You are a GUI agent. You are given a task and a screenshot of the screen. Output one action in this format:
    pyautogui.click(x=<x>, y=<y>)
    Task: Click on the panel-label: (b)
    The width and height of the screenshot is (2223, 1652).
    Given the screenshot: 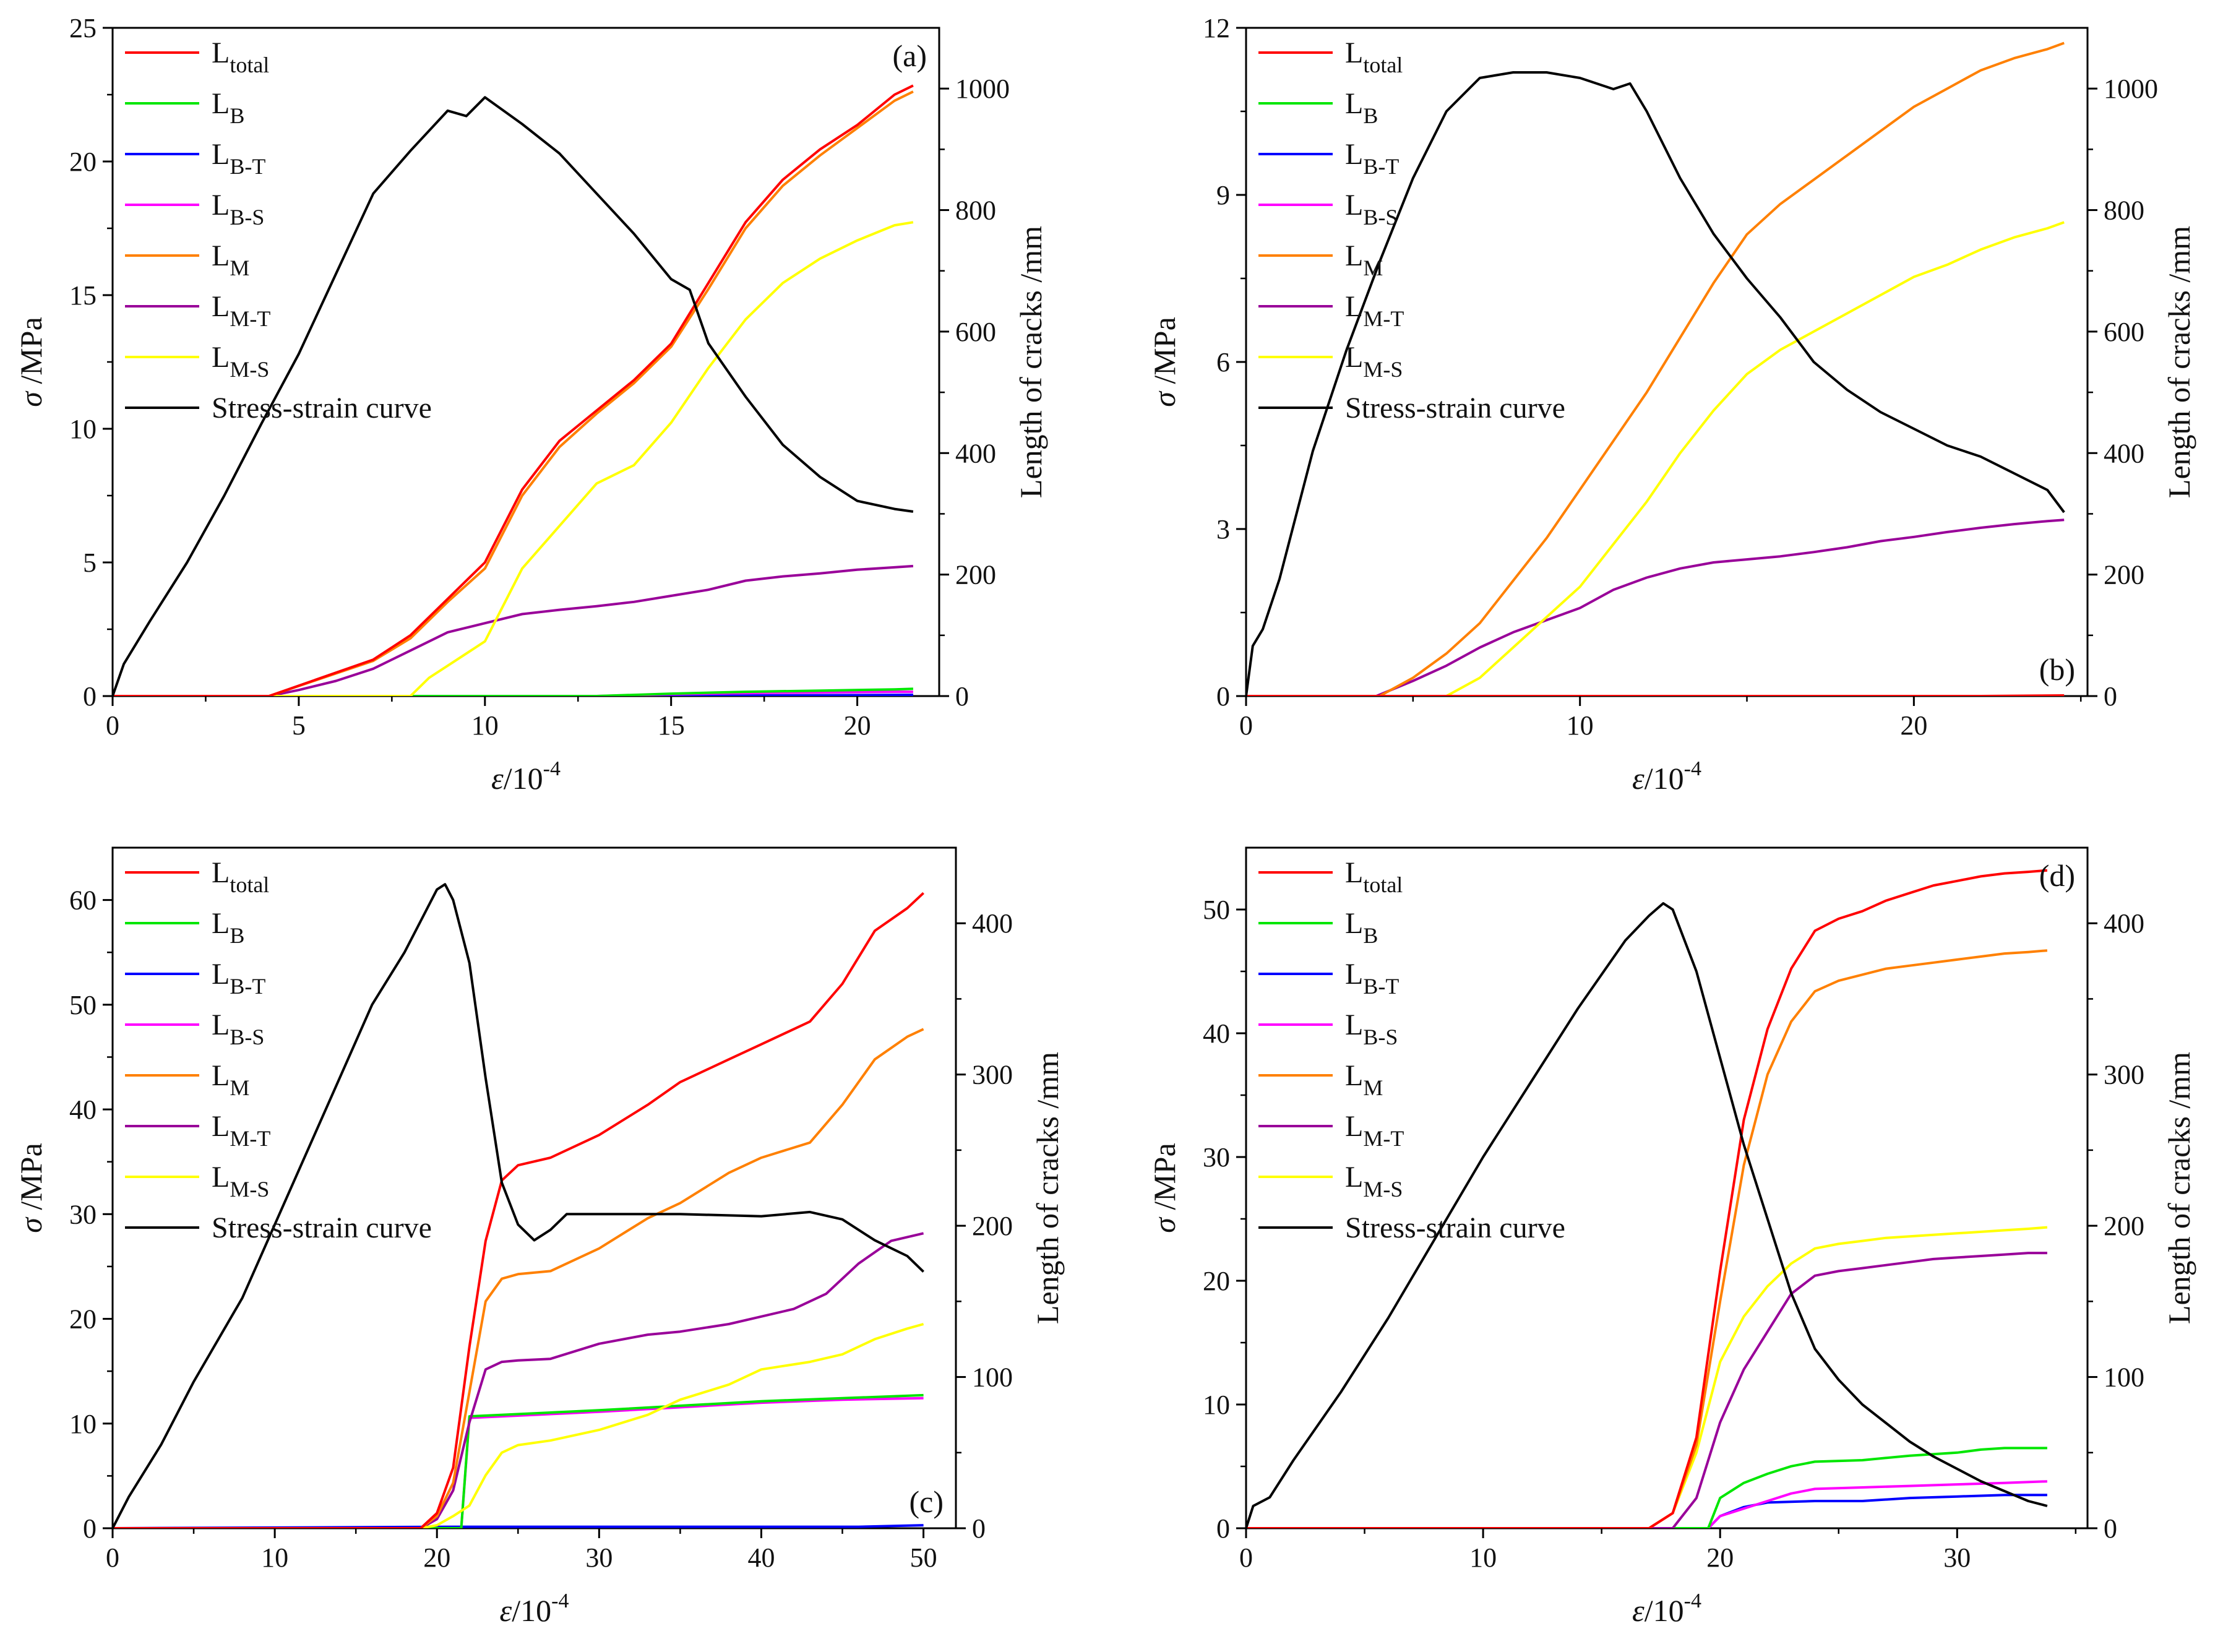 What is the action you would take?
    pyautogui.click(x=2057, y=669)
    